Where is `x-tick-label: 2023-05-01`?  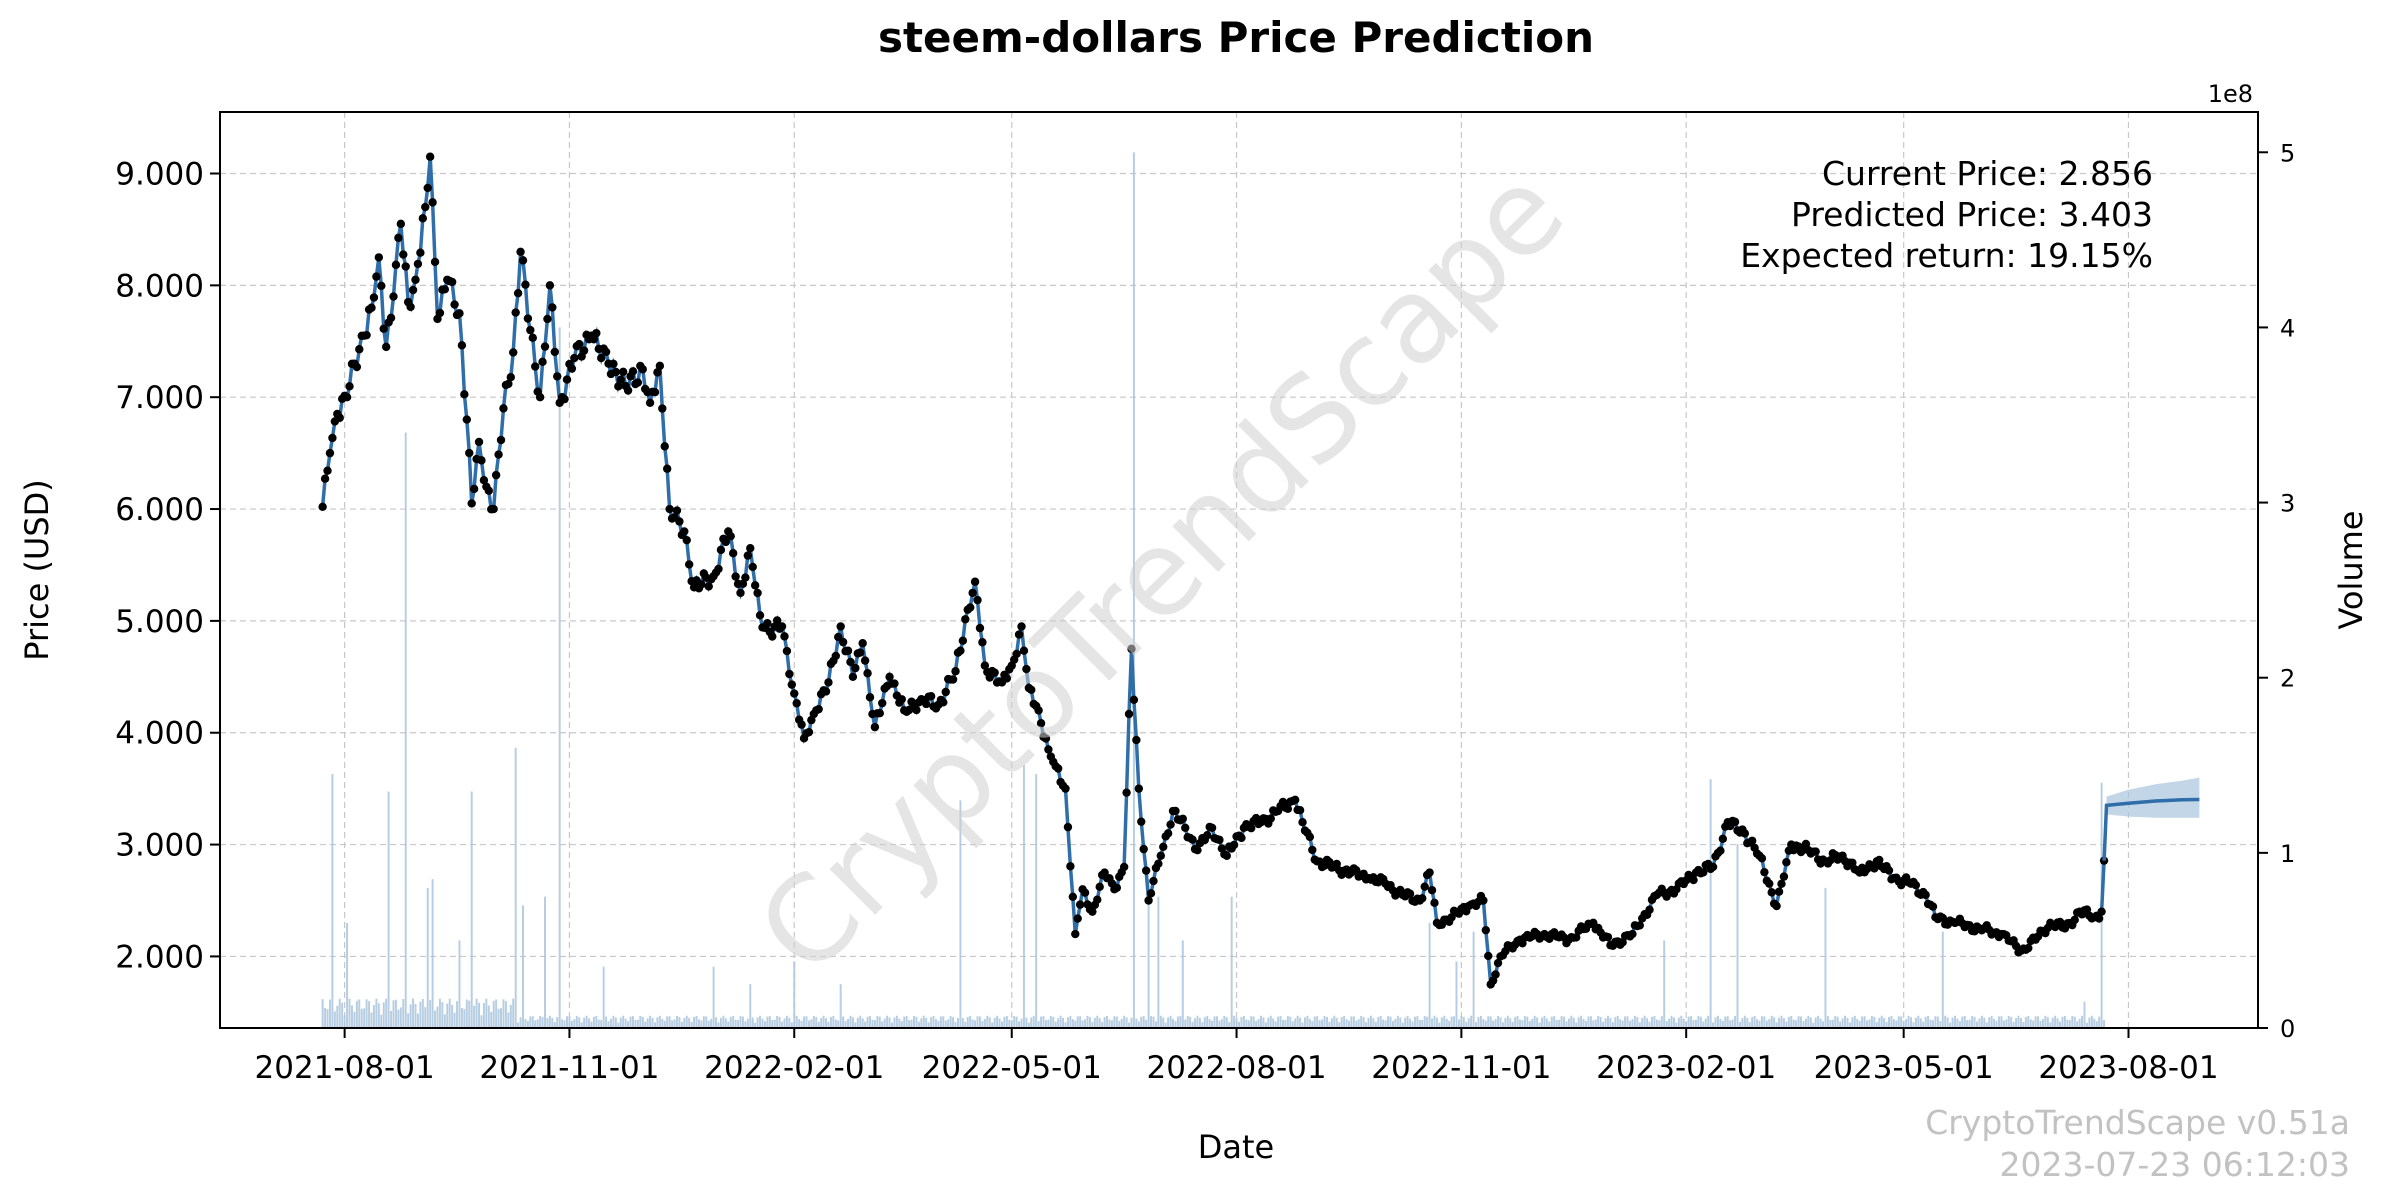
x-tick-label: 2023-05-01 is located at coordinates (1904, 1068).